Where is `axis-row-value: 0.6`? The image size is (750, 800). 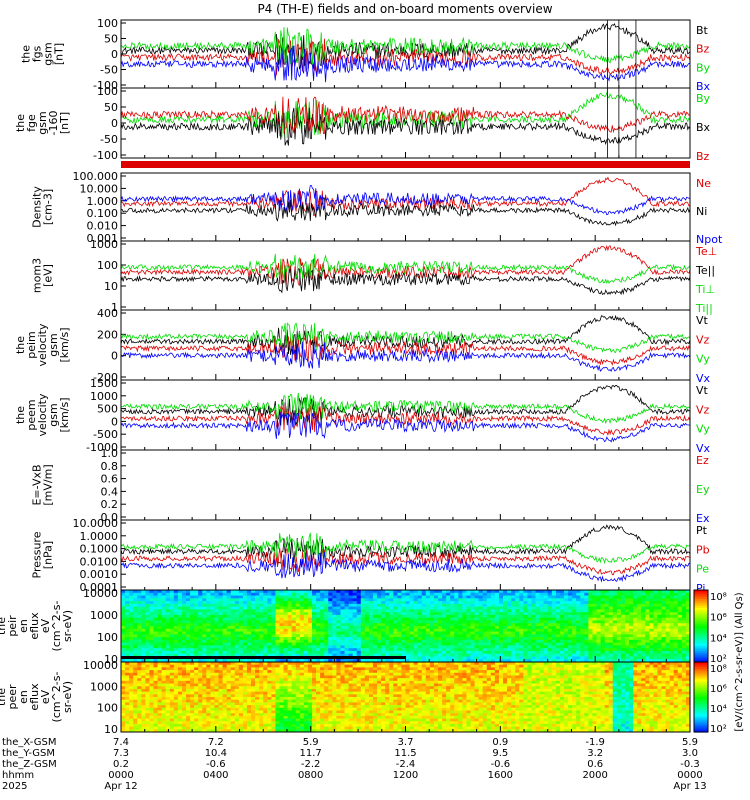 axis-row-value: 0.6 is located at coordinates (595, 764).